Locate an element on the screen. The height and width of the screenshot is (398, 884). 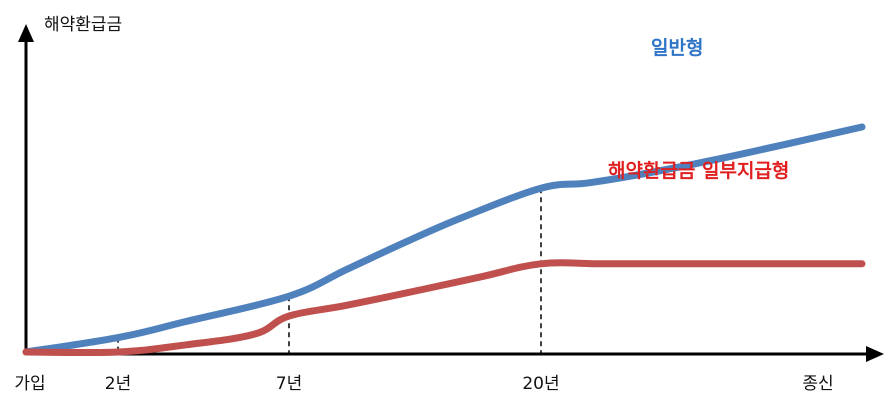
x-tick-label-0: 가입 is located at coordinates (29, 384).